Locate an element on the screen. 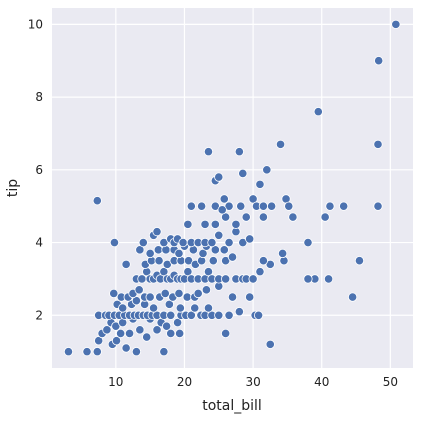 The height and width of the screenshot is (421, 421). y-tick-label: 8 is located at coordinates (39, 97).